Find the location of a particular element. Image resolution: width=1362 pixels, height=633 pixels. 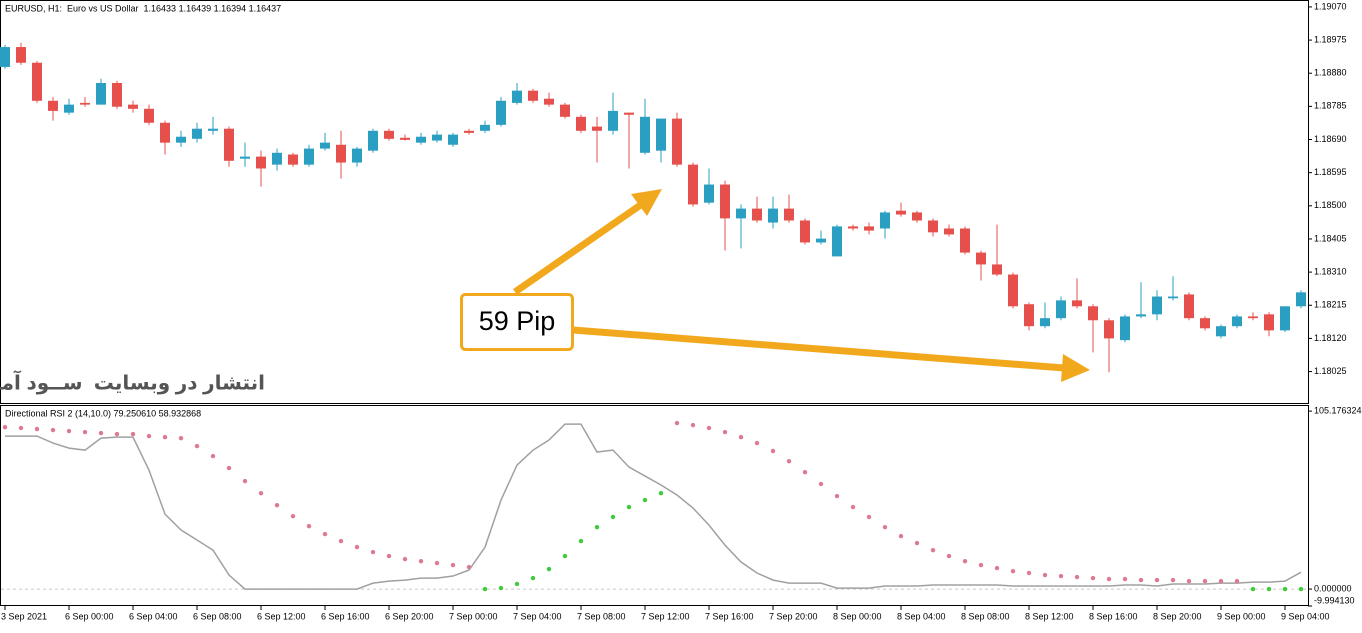

y-tick-label: 1.19070 is located at coordinates (1330, 6).